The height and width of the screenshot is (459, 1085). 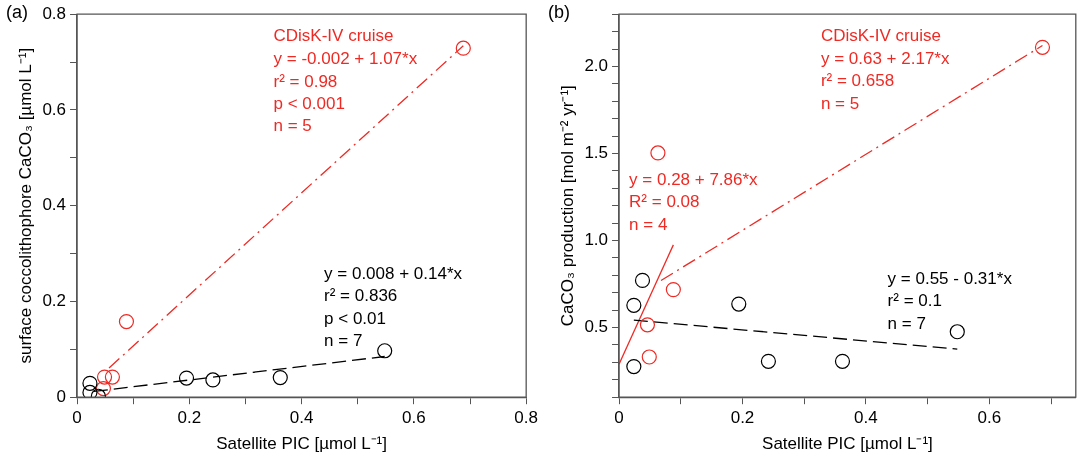 What do you see at coordinates (17, 11) in the screenshot?
I see `chart-title: (a)` at bounding box center [17, 11].